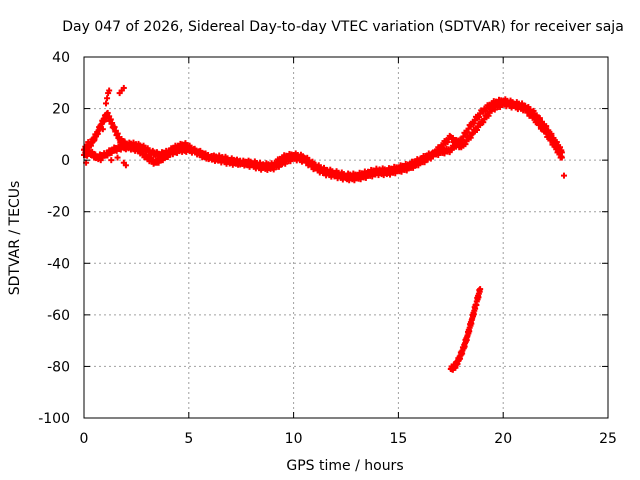  Describe the element at coordinates (608, 439) in the screenshot. I see `x-tick-label-5: 25` at that location.